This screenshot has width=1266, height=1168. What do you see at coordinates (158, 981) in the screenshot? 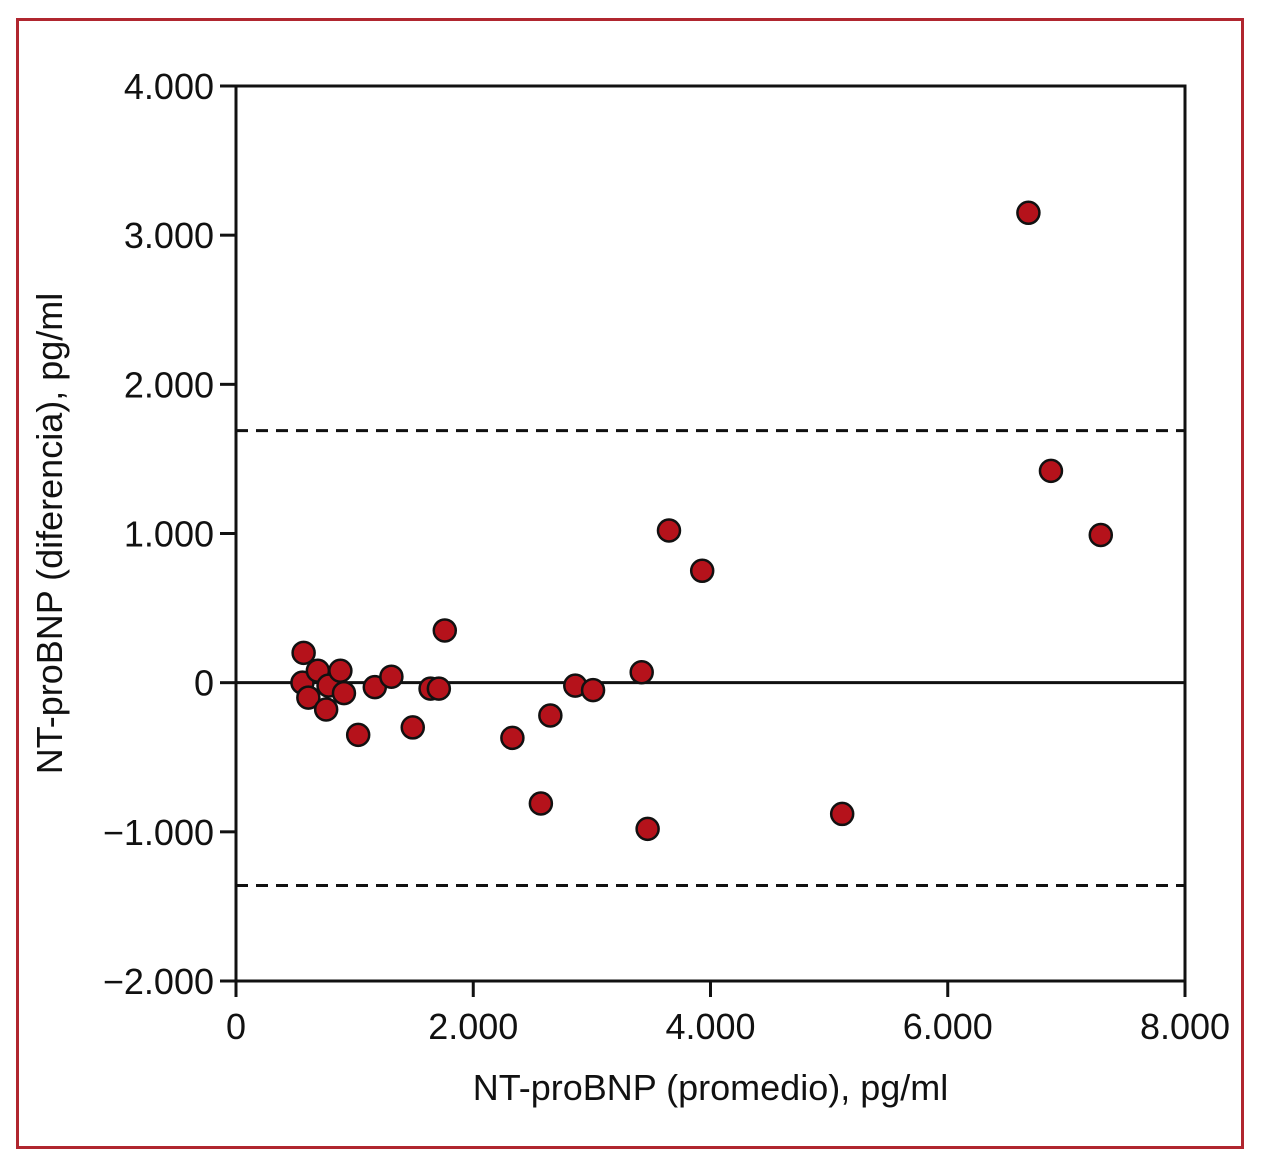
I see `y-tick-label: −2.000` at bounding box center [158, 981].